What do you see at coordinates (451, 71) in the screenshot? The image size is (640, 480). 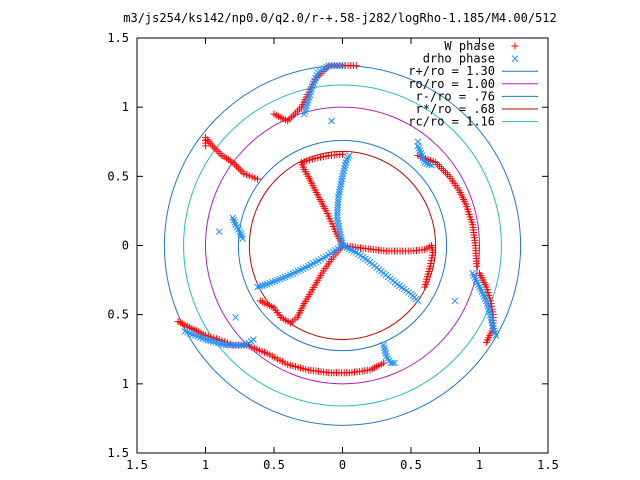 I see `legend-label-2: r+/ro = 1.30` at bounding box center [451, 71].